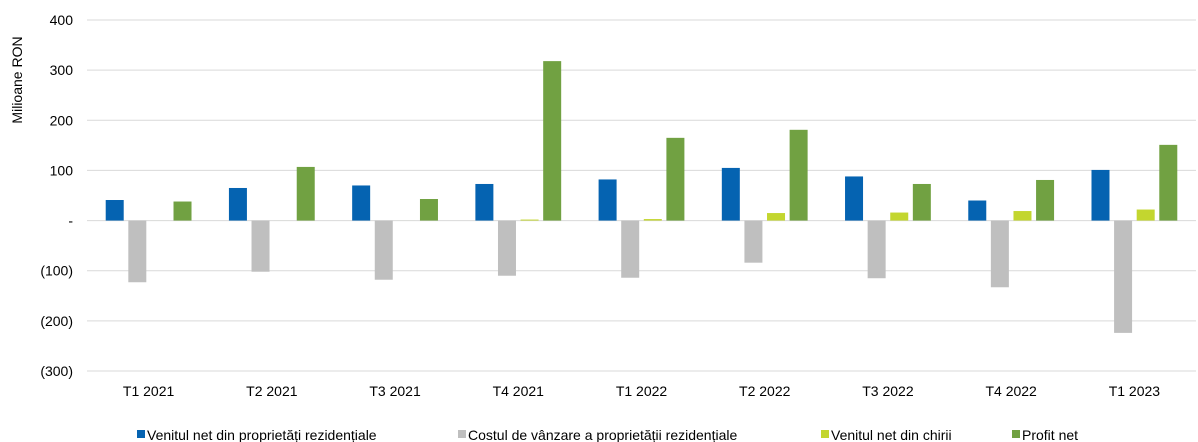 This screenshot has height=442, width=1198. Describe the element at coordinates (56, 371) in the screenshot. I see `y-tick-label: (300)` at that location.